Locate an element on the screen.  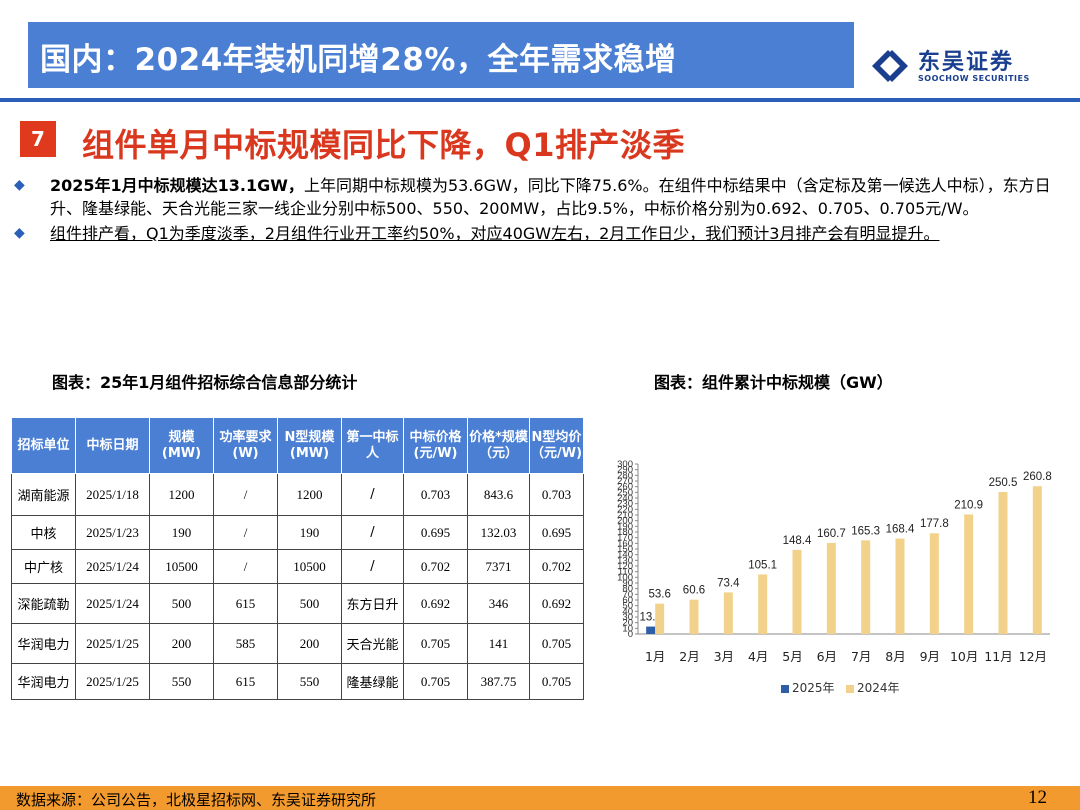
y-tick-label: 300 is located at coordinates (625, 464).